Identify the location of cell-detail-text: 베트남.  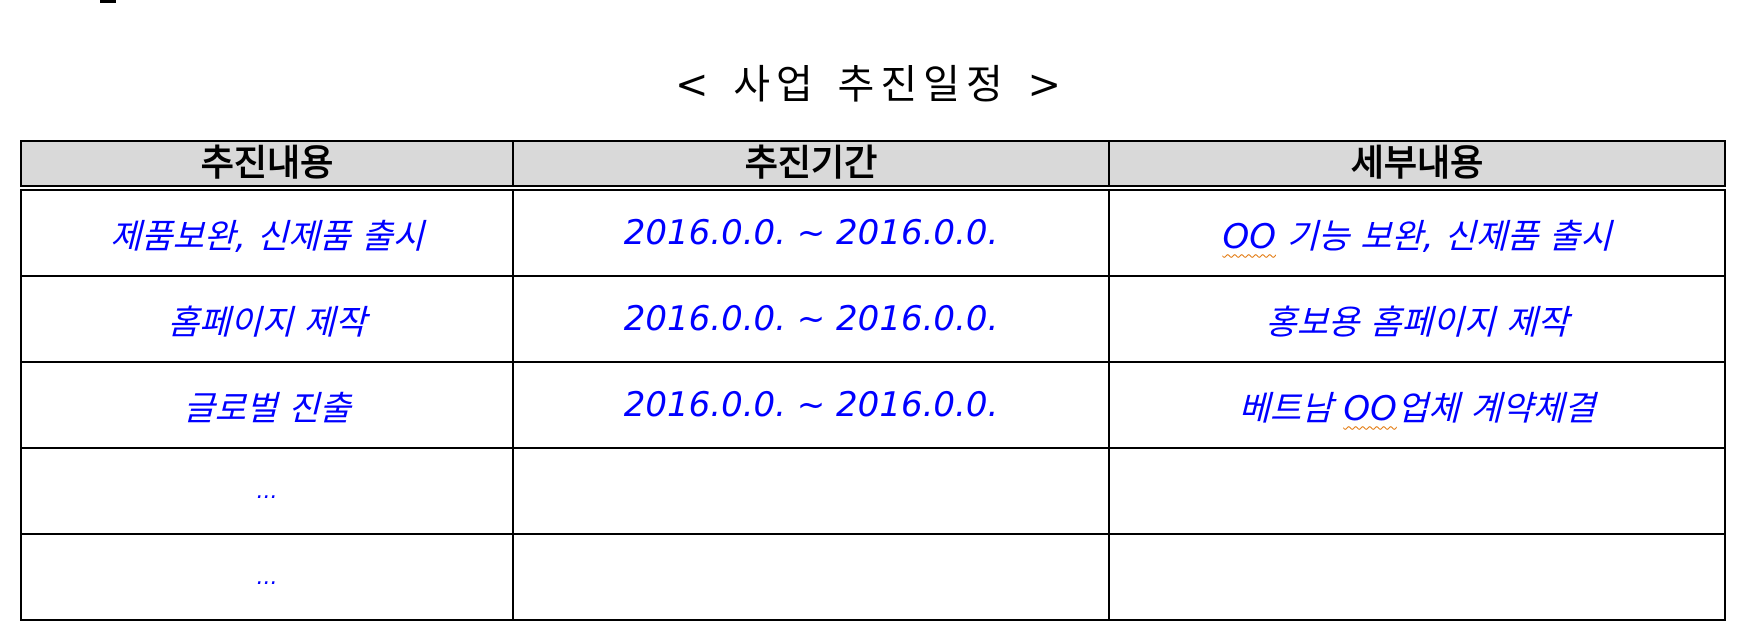
(1291, 408).